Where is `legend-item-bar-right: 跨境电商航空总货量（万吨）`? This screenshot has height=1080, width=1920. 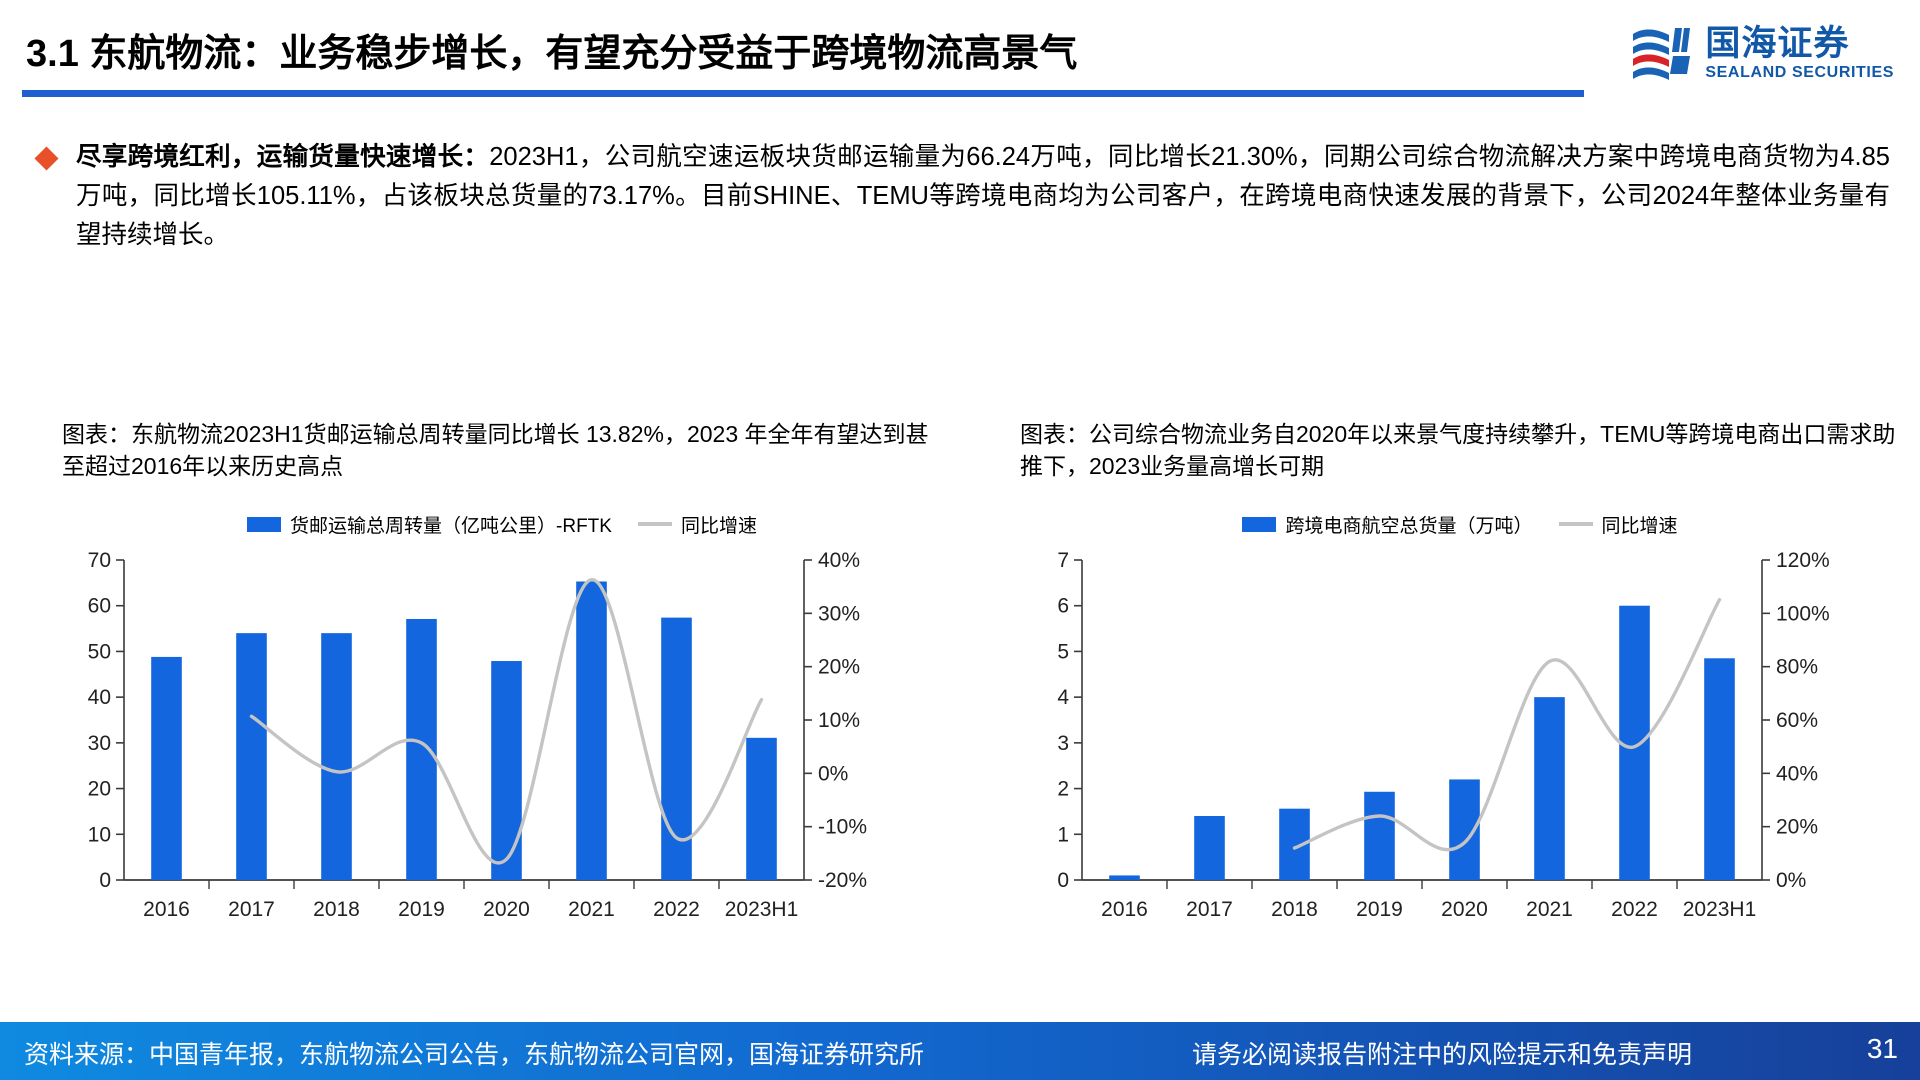 legend-item-bar-right: 跨境电商航空总货量（万吨） is located at coordinates (1387, 524).